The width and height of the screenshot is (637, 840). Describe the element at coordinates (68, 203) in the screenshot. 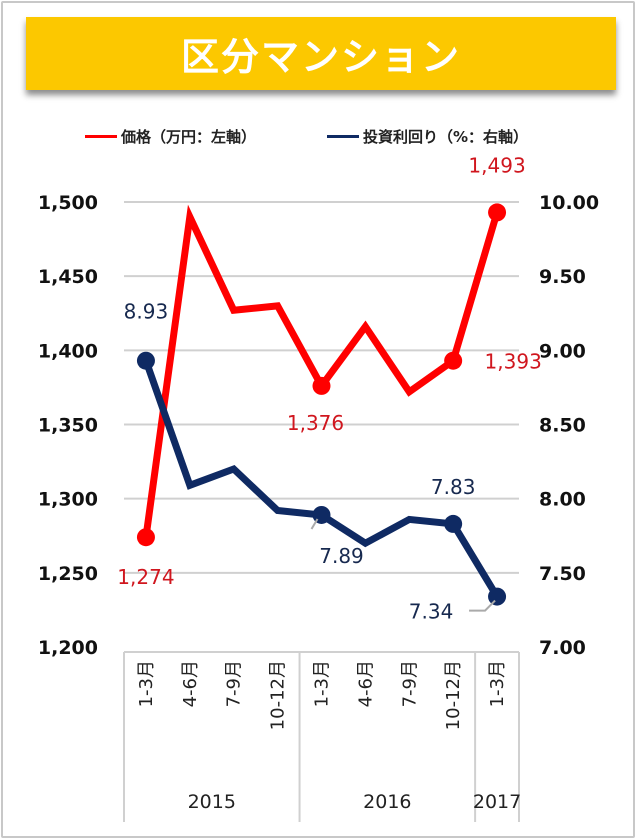

I see `left-axis-tick: 1,500` at that location.